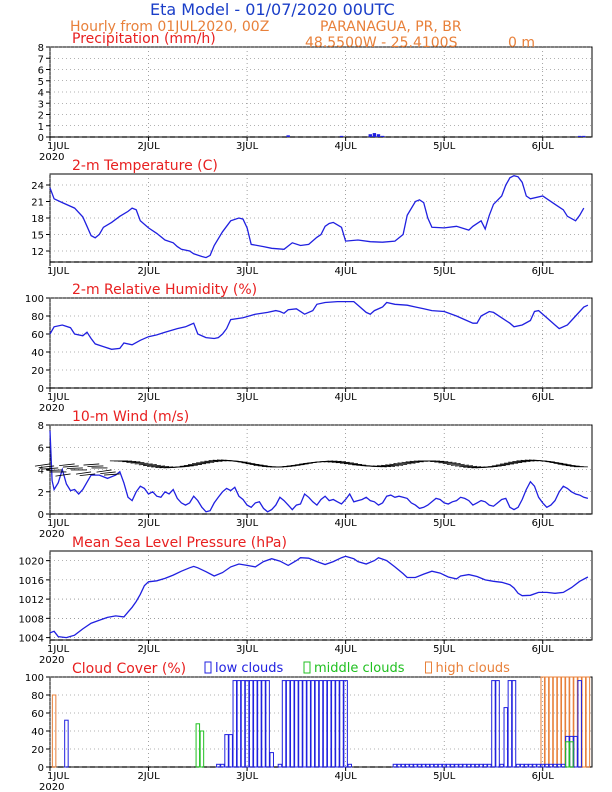 The height and width of the screenshot is (792, 612). What do you see at coordinates (381, 43) in the screenshot?
I see `coordinates-label: 48.5500W - 25.4100S` at bounding box center [381, 43].